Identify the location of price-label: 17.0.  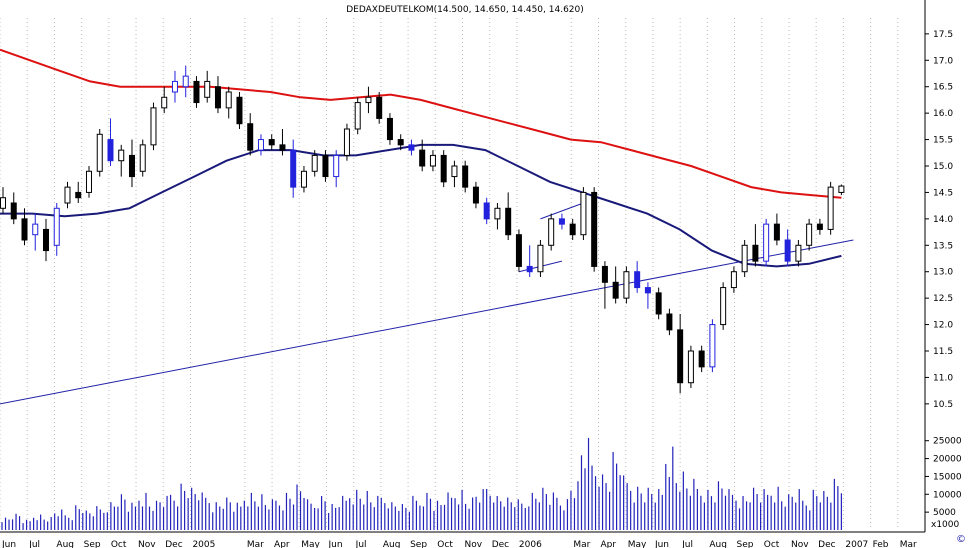
(943, 61).